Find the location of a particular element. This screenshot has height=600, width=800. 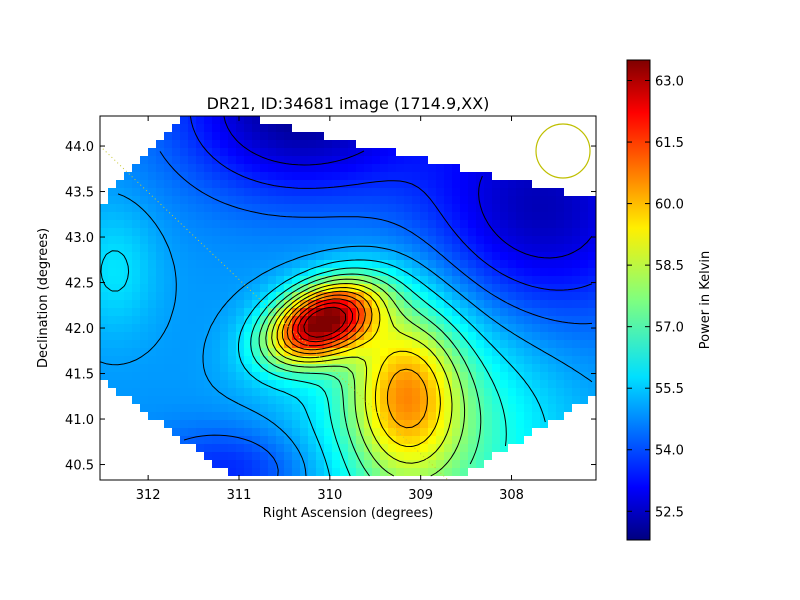

colorbar-tick-label: 57.0 is located at coordinates (669, 328).